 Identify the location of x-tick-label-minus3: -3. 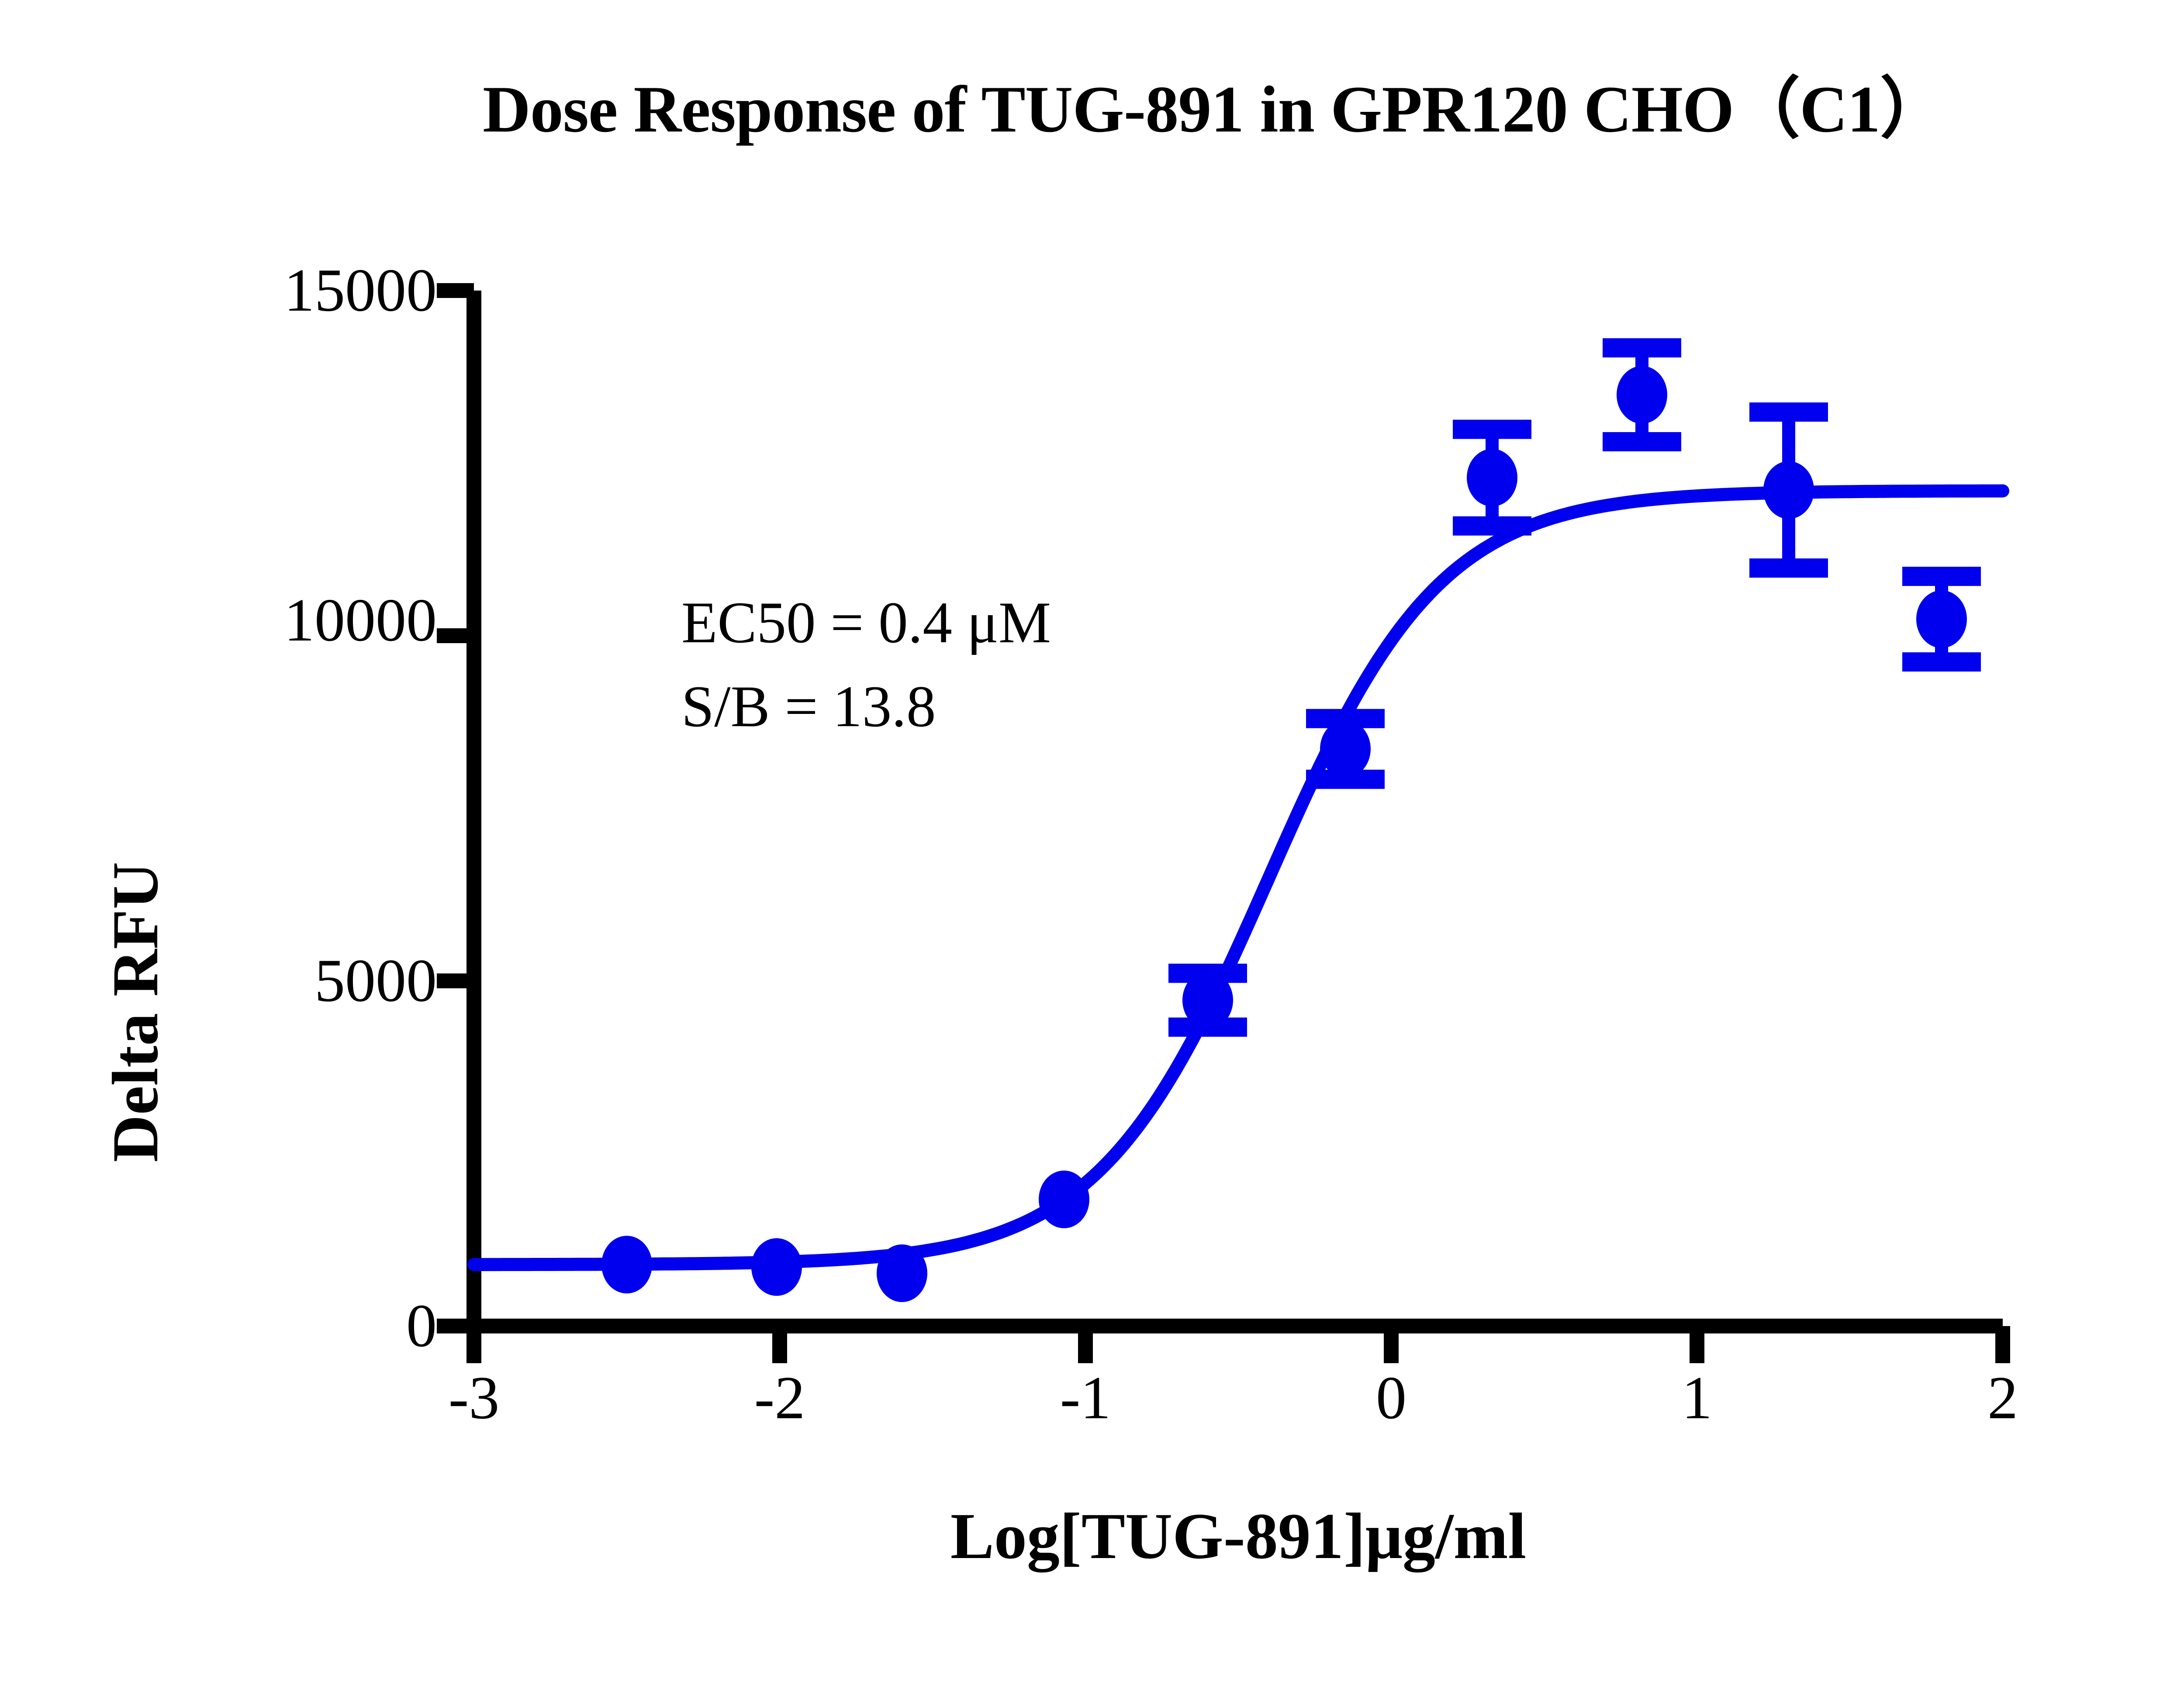
(474, 1398).